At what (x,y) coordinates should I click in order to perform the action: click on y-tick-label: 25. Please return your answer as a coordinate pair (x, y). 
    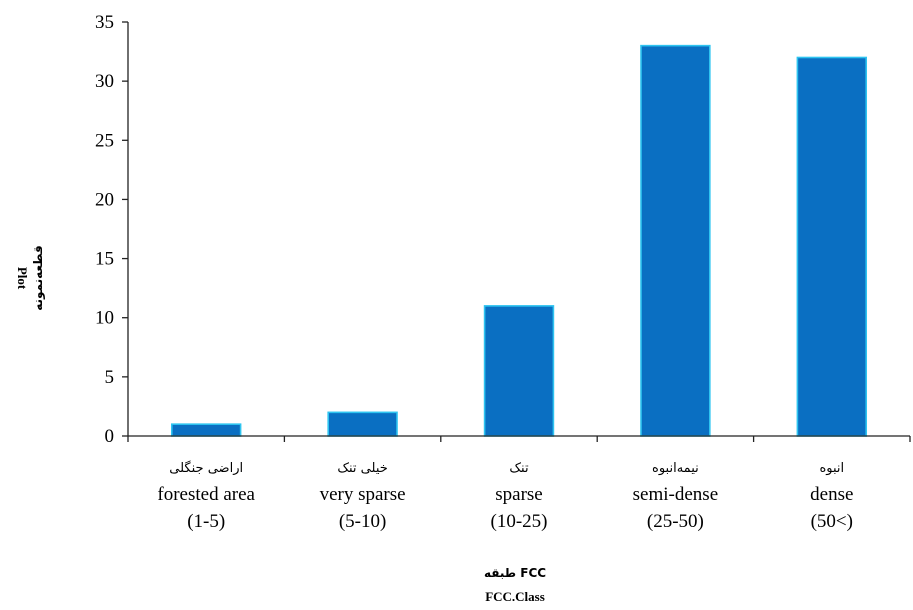
    Looking at the image, I should click on (104, 140).